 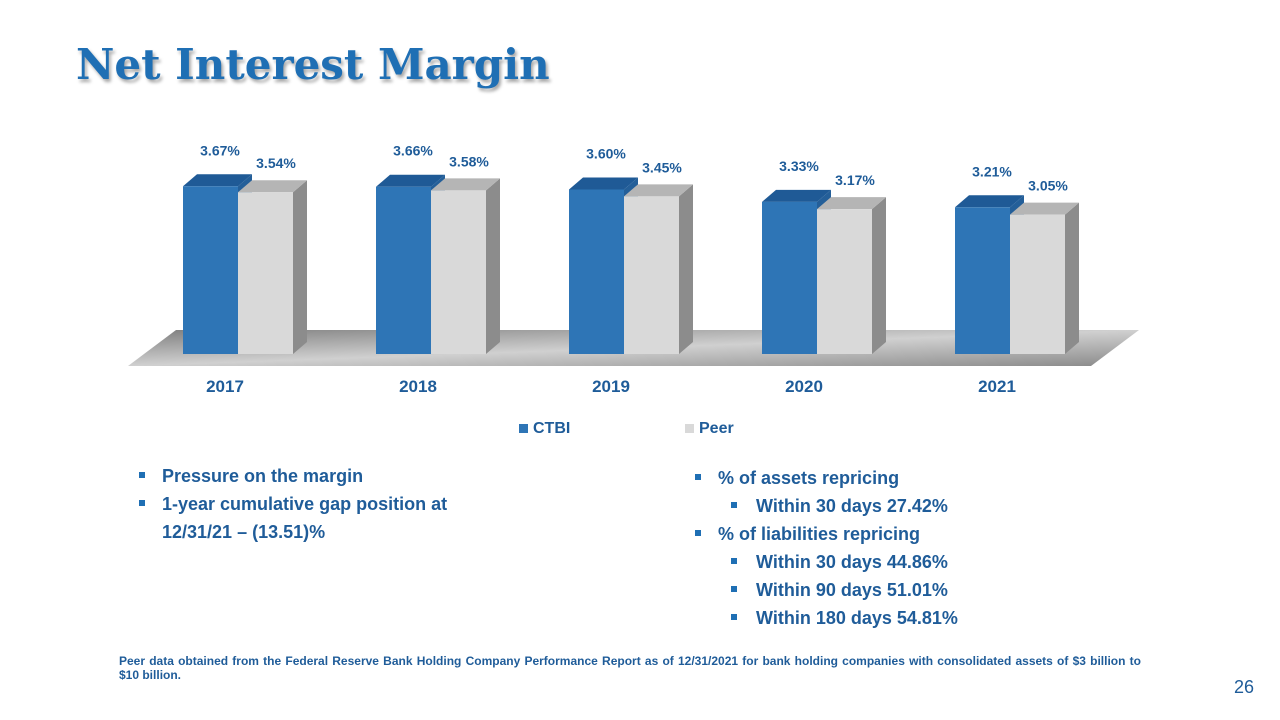 What do you see at coordinates (880, 562) in the screenshot?
I see `sub-bullet-item: Within 30 days 44.86%` at bounding box center [880, 562].